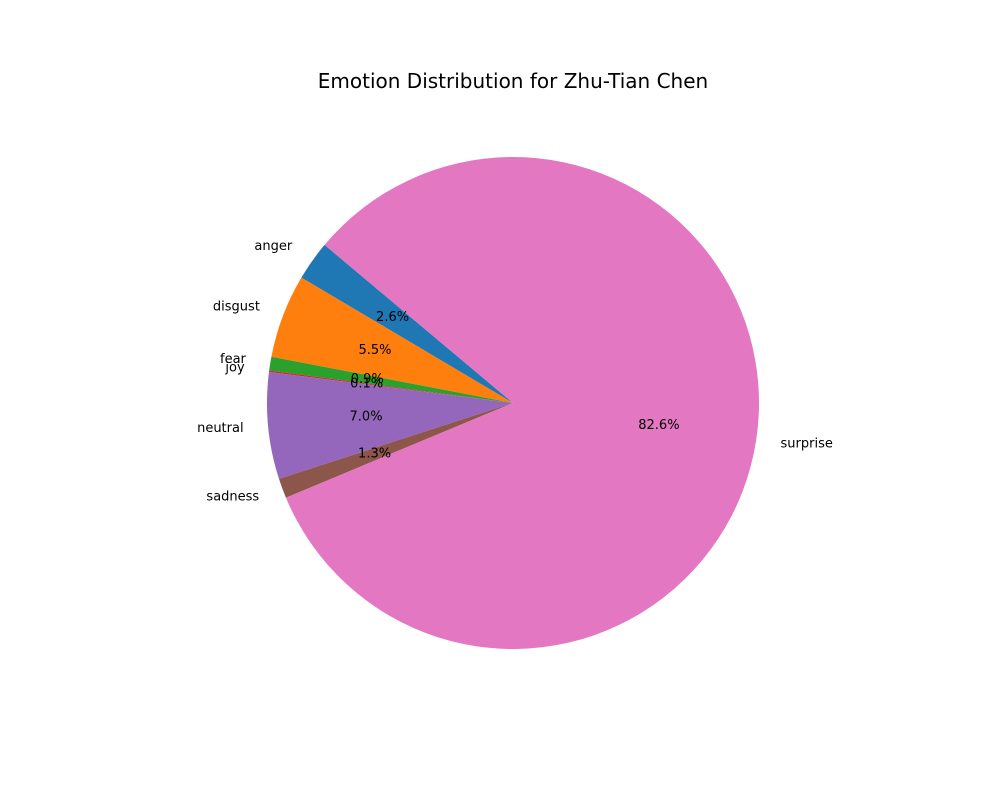 Image resolution: width=1000 pixels, height=805 pixels. I want to click on slice-percent-sadness: 1.3%, so click(374, 454).